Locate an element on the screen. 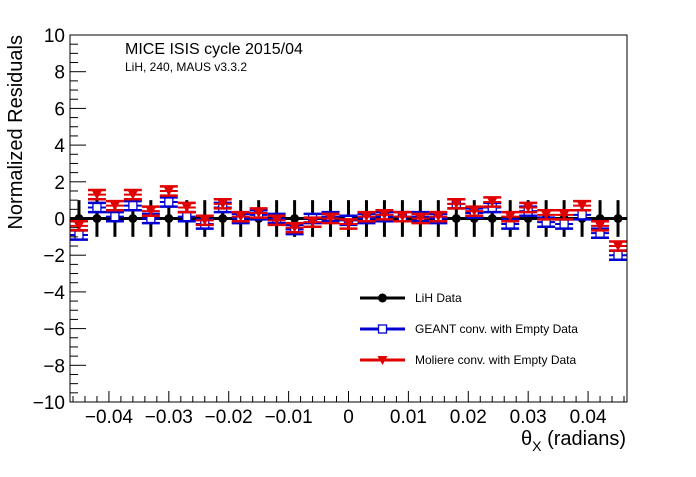 The width and height of the screenshot is (696, 477). x-tick-label: −0.03 is located at coordinates (169, 417).